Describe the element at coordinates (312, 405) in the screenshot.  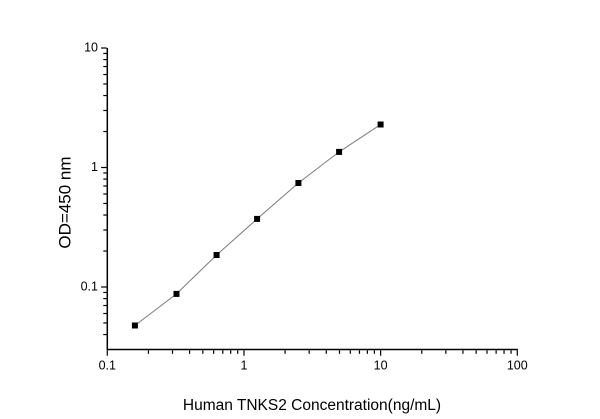
I see `svg-text:Human TNKS2 Concentration(ng/m: Human TNKS2 Concentration(ng/mL)` at that location.